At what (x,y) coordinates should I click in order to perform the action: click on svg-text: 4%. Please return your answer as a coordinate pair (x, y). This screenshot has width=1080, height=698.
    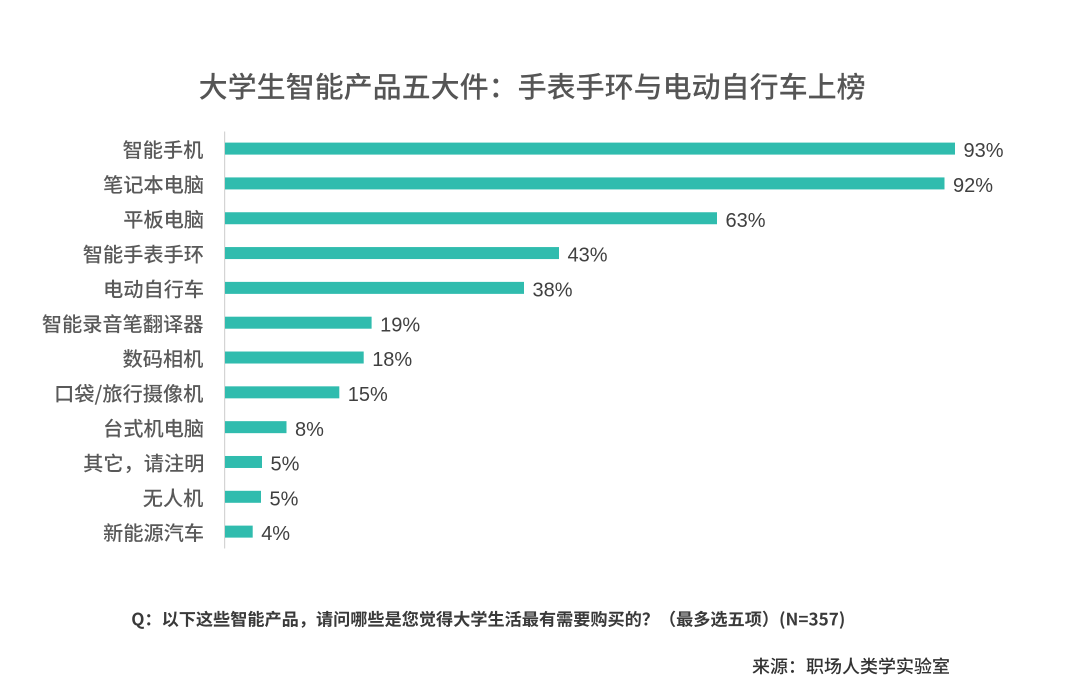
    Looking at the image, I should click on (275, 534).